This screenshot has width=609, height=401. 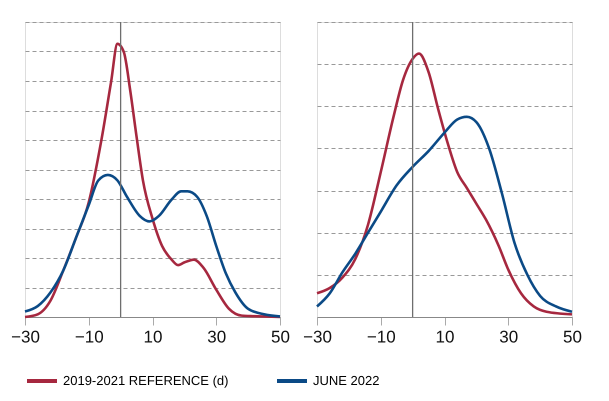 What do you see at coordinates (346, 380) in the screenshot?
I see `legend-label: JUNE 2022` at bounding box center [346, 380].